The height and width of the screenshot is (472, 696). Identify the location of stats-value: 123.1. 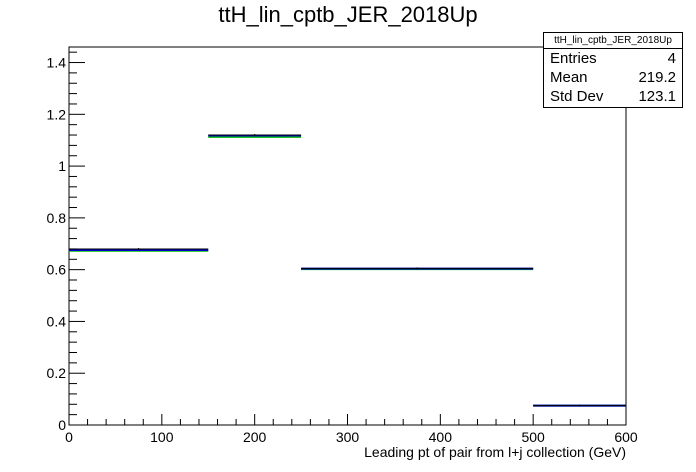
(657, 96).